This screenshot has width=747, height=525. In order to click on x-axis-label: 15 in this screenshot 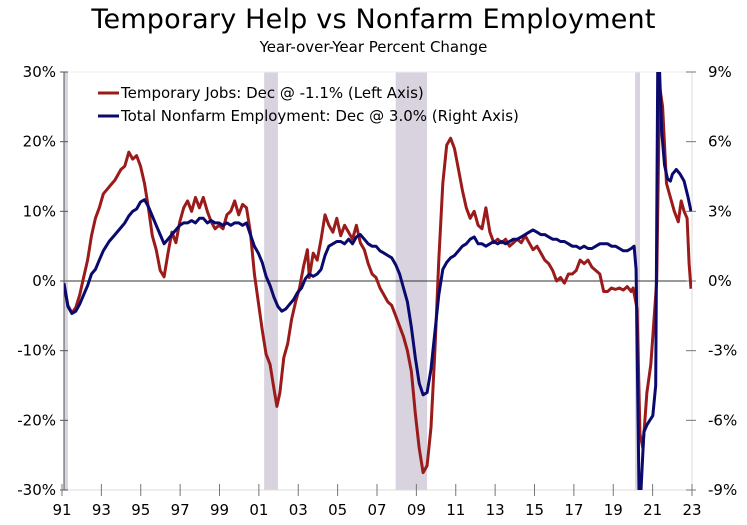, I will do `click(534, 510)`.